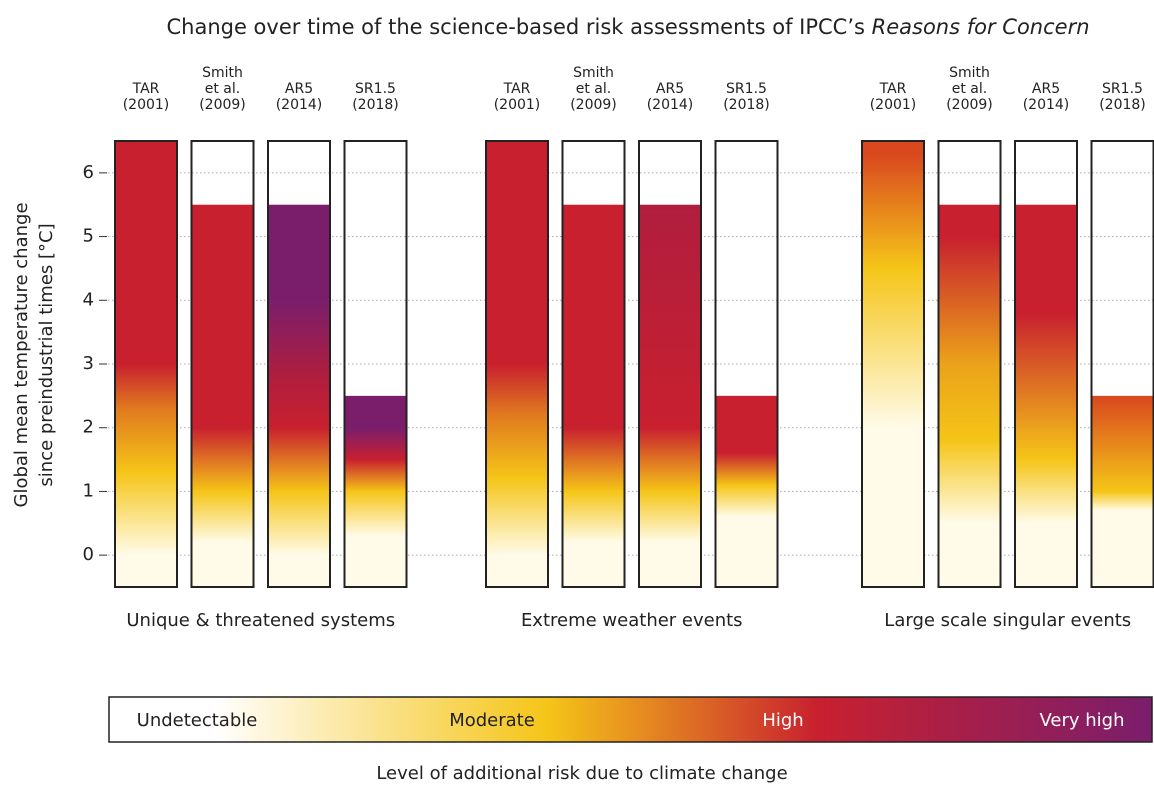 The width and height of the screenshot is (1154, 787). I want to click on group-label: Large scale singular events, so click(1007, 620).